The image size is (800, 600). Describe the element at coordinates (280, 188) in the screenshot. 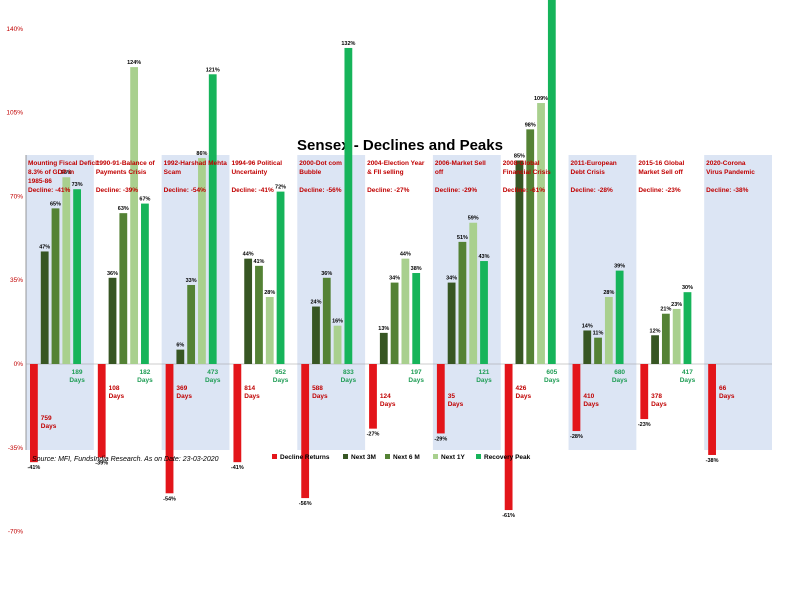

I see `label-recovery: 72%` at that location.